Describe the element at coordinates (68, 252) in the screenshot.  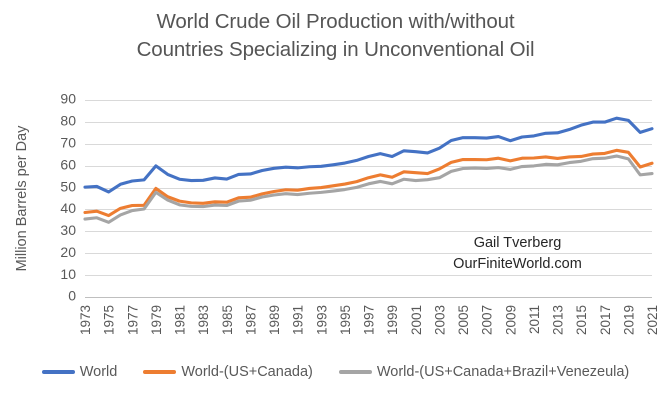
I see `y-tick-label: 20` at that location.